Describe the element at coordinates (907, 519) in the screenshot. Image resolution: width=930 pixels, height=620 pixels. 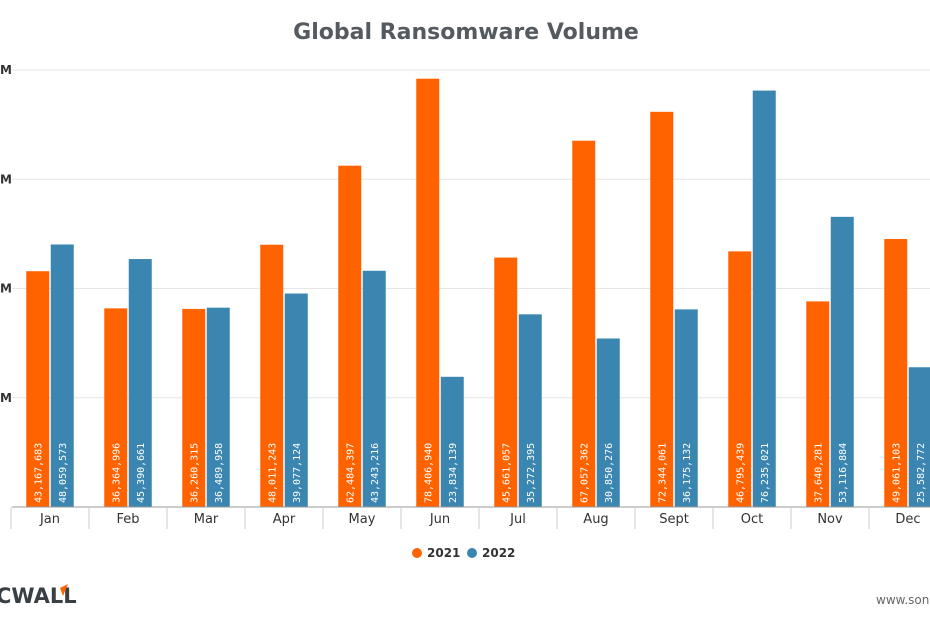
I see `x-tick-label: Dec` at that location.